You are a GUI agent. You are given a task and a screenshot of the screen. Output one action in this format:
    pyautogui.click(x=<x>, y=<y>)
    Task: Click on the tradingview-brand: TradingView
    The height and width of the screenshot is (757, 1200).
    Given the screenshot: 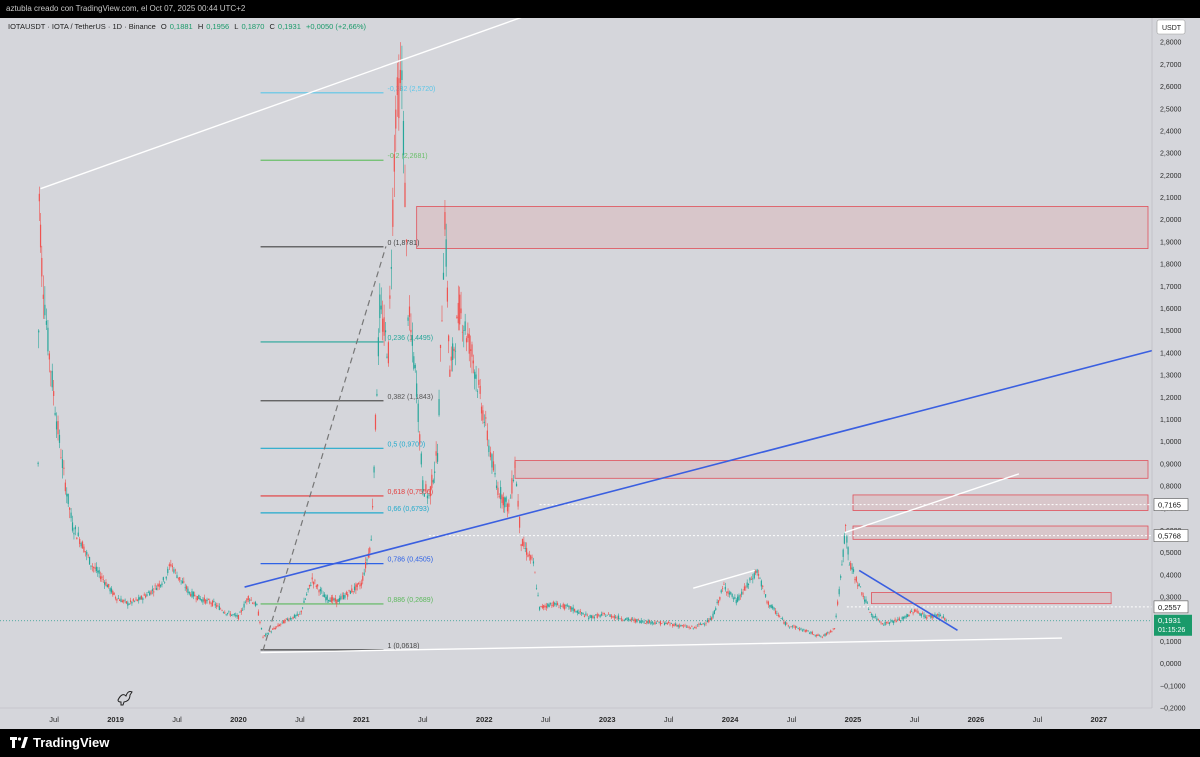 What is the action you would take?
    pyautogui.click(x=59, y=742)
    